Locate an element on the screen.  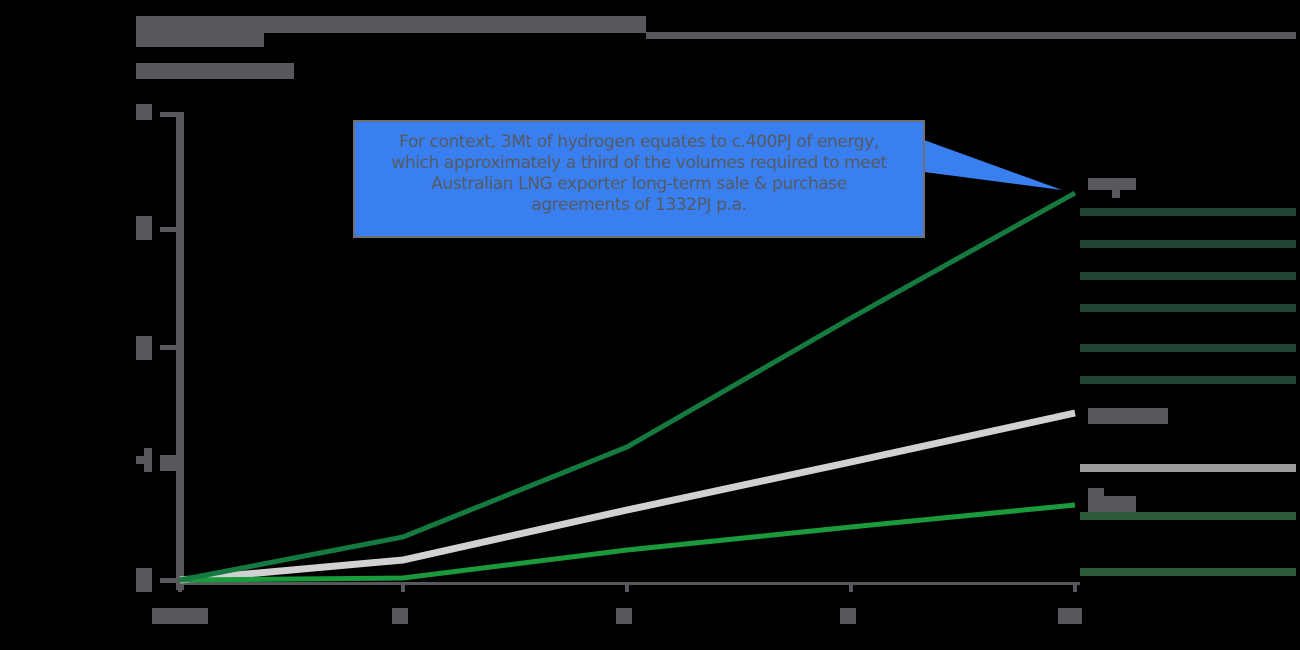
series-label-low is located at coordinates (1112, 500).